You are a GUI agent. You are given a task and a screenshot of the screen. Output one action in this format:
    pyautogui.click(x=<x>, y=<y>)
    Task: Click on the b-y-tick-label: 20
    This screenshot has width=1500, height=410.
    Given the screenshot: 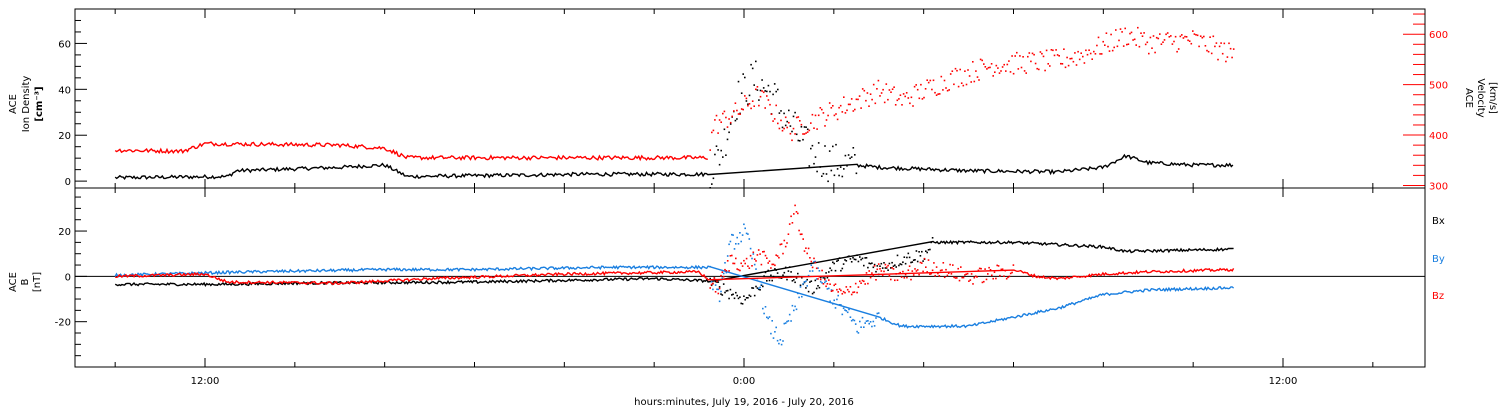 What is the action you would take?
    pyautogui.click(x=64, y=232)
    